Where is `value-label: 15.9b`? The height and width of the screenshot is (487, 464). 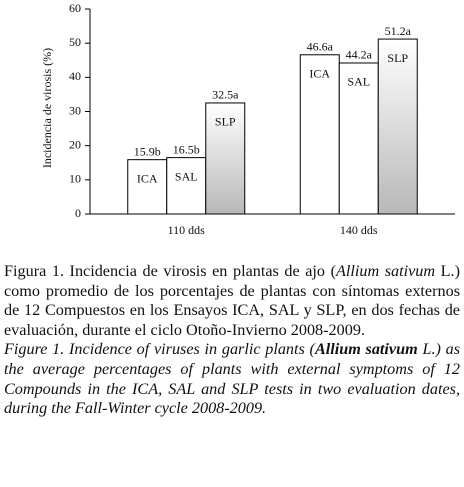
value-label: 15.9b is located at coordinates (147, 151).